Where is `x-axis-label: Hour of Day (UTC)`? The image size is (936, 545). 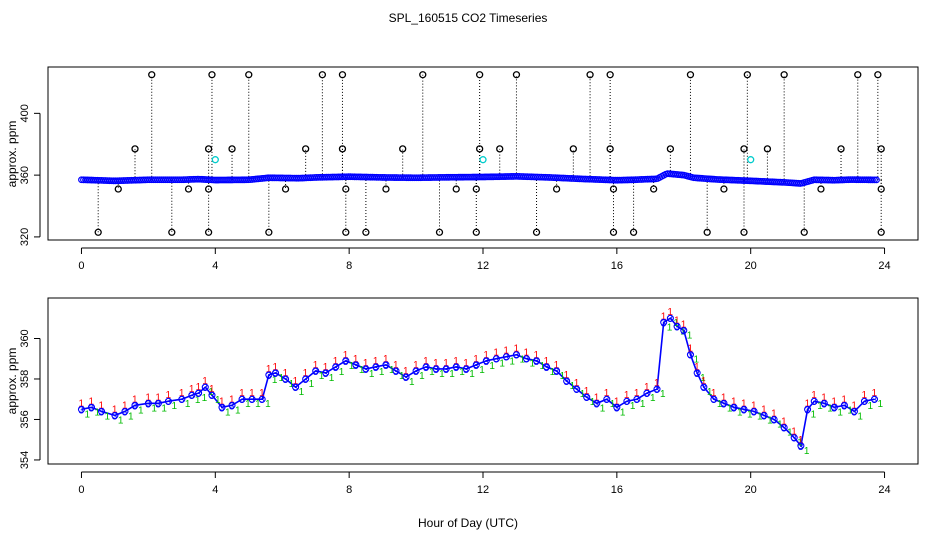 x-axis-label: Hour of Day (UTC) is located at coordinates (468, 523).